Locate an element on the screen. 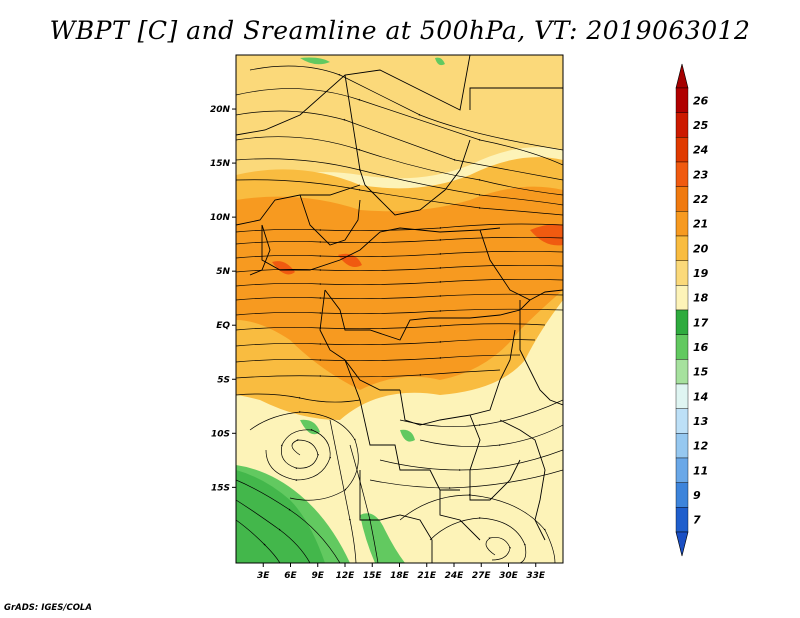  colorbar-label: 20 is located at coordinates (701, 248).